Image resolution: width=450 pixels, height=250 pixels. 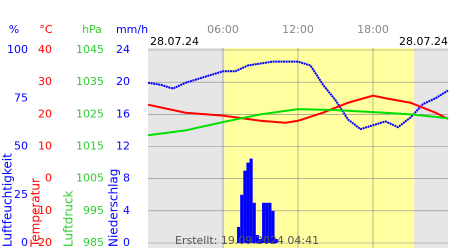 I want to click on date-left: 28.07.24, so click(x=174, y=41).